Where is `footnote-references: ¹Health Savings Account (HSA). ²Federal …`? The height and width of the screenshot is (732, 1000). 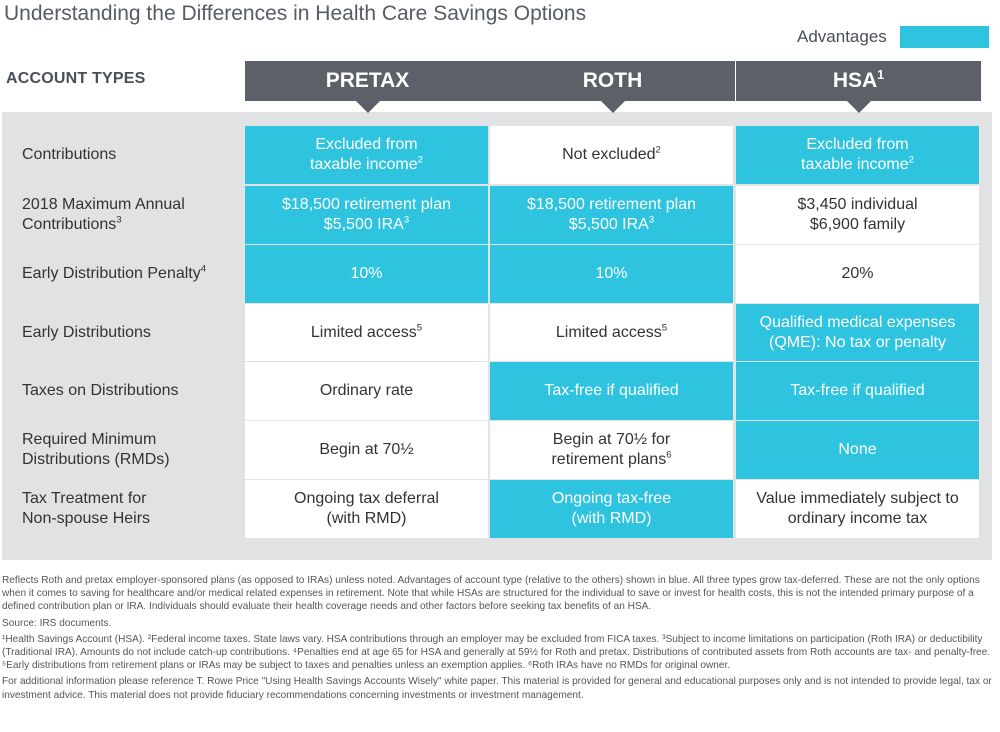
footnote-references: ¹Health Savings Account (HSA). ²Federal … is located at coordinates (496, 652).